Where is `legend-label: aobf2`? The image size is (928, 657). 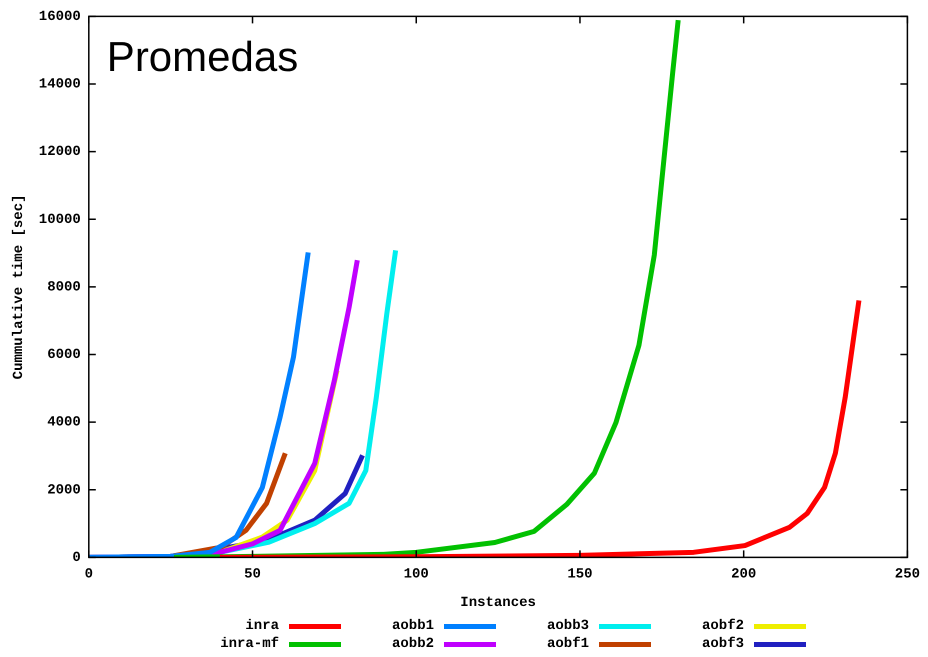 legend-label: aobf2 is located at coordinates (723, 626).